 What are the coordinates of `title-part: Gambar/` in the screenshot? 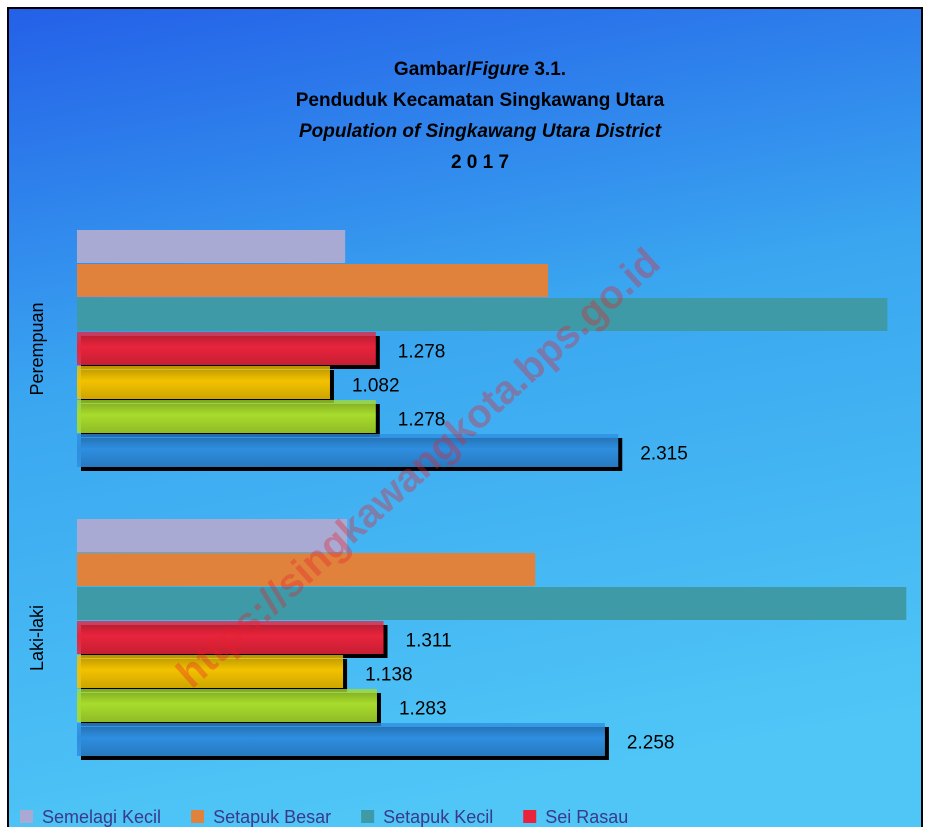 It's located at (433, 69).